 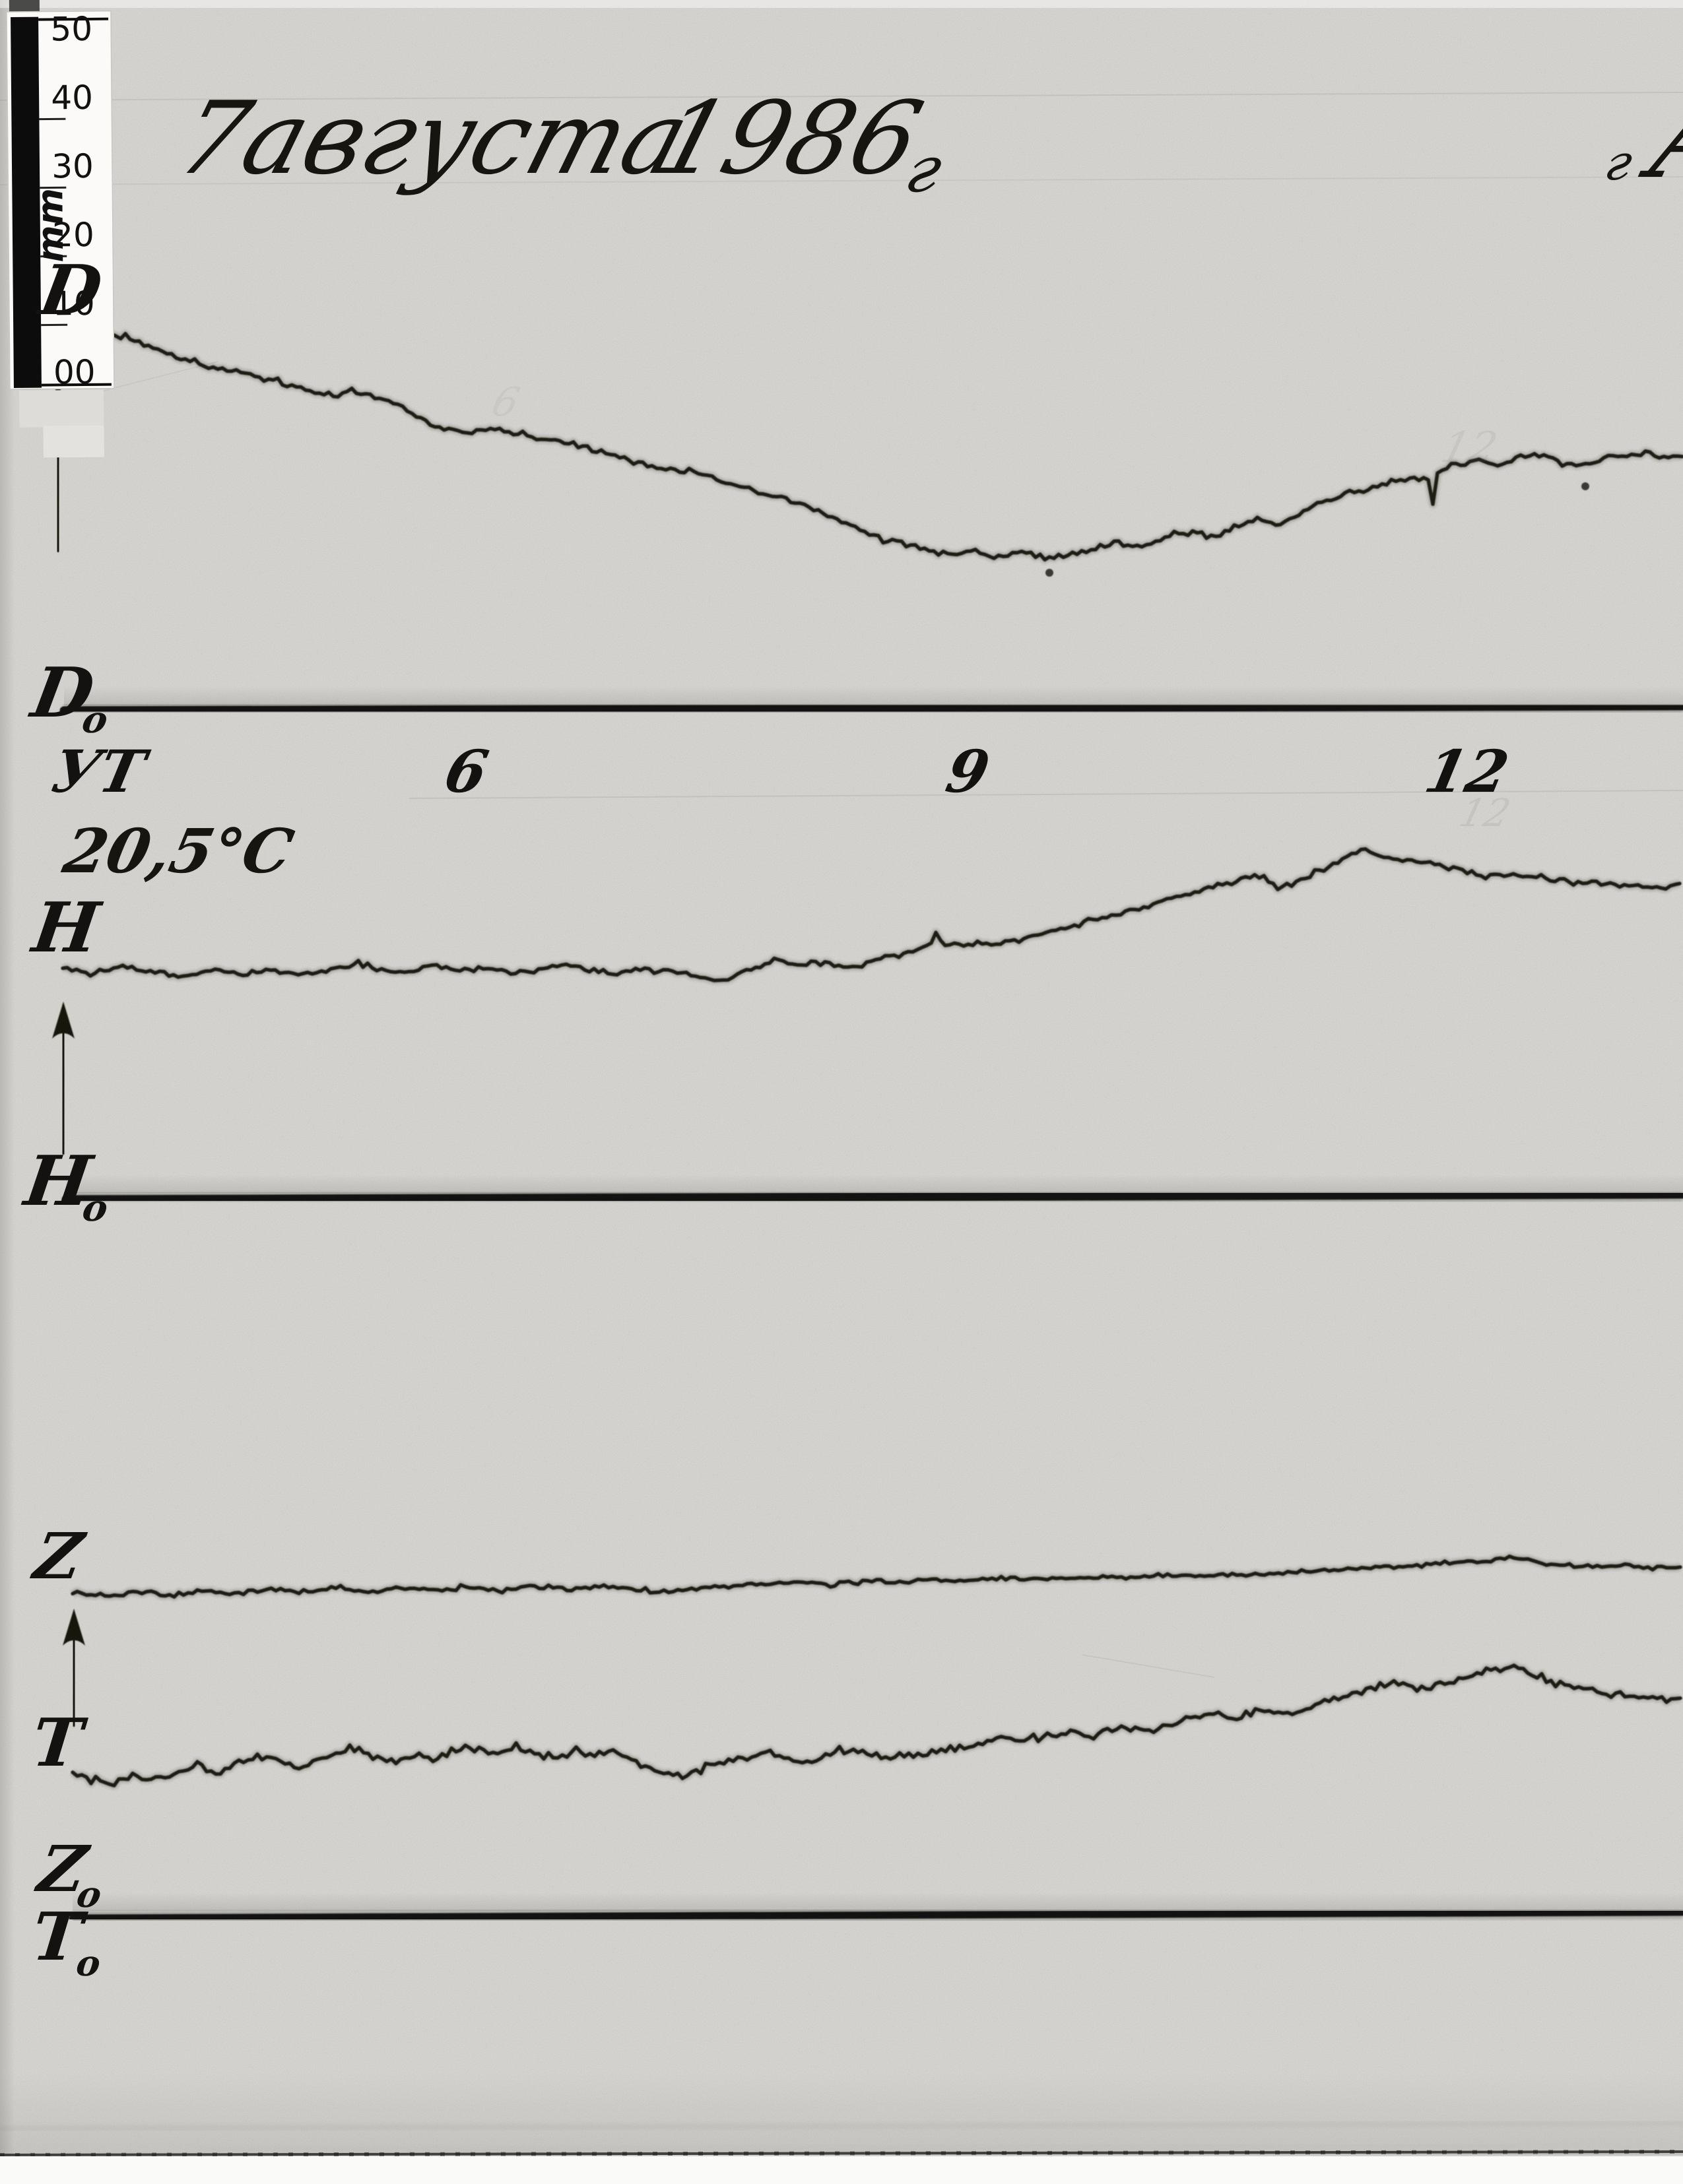 What do you see at coordinates (74, 372) in the screenshot?
I see `ruler-number-00: 00` at bounding box center [74, 372].